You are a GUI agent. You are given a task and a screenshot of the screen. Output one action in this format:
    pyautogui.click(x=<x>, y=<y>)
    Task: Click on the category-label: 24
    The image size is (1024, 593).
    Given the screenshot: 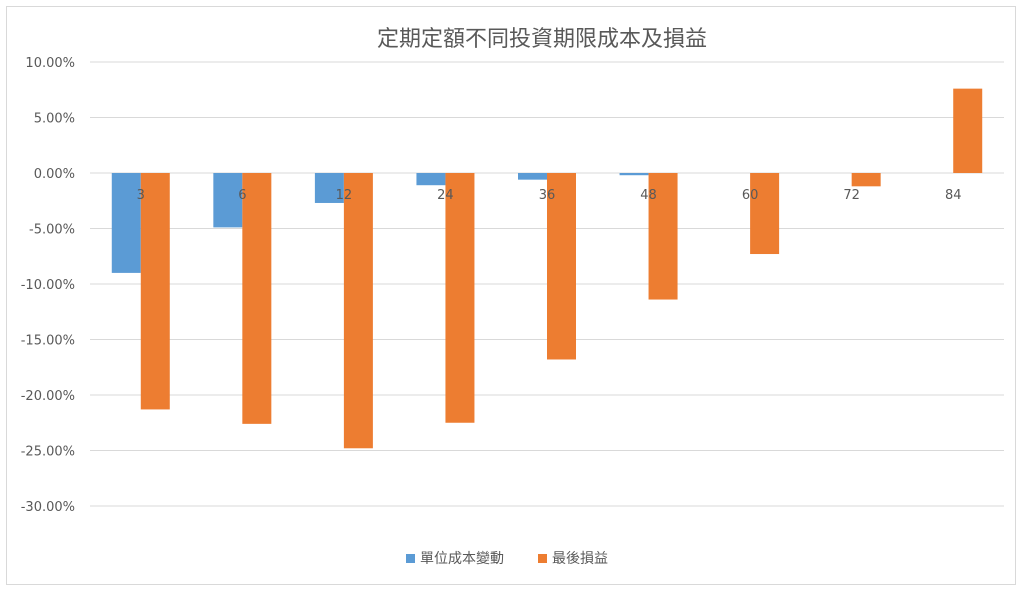 What is the action you would take?
    pyautogui.click(x=445, y=195)
    